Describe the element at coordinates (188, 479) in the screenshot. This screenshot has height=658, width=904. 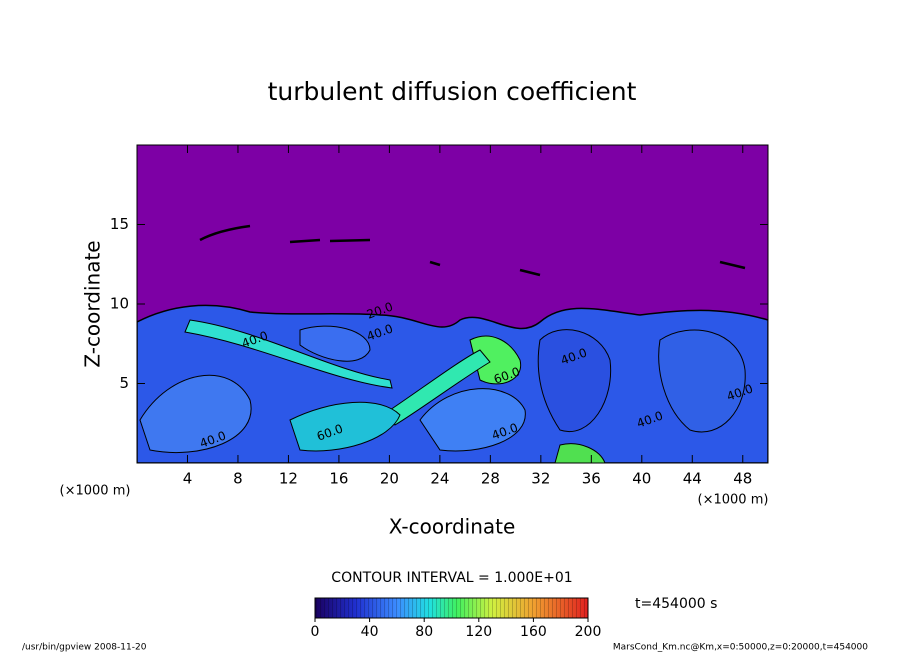
I see `x-tick-label: 4` at that location.